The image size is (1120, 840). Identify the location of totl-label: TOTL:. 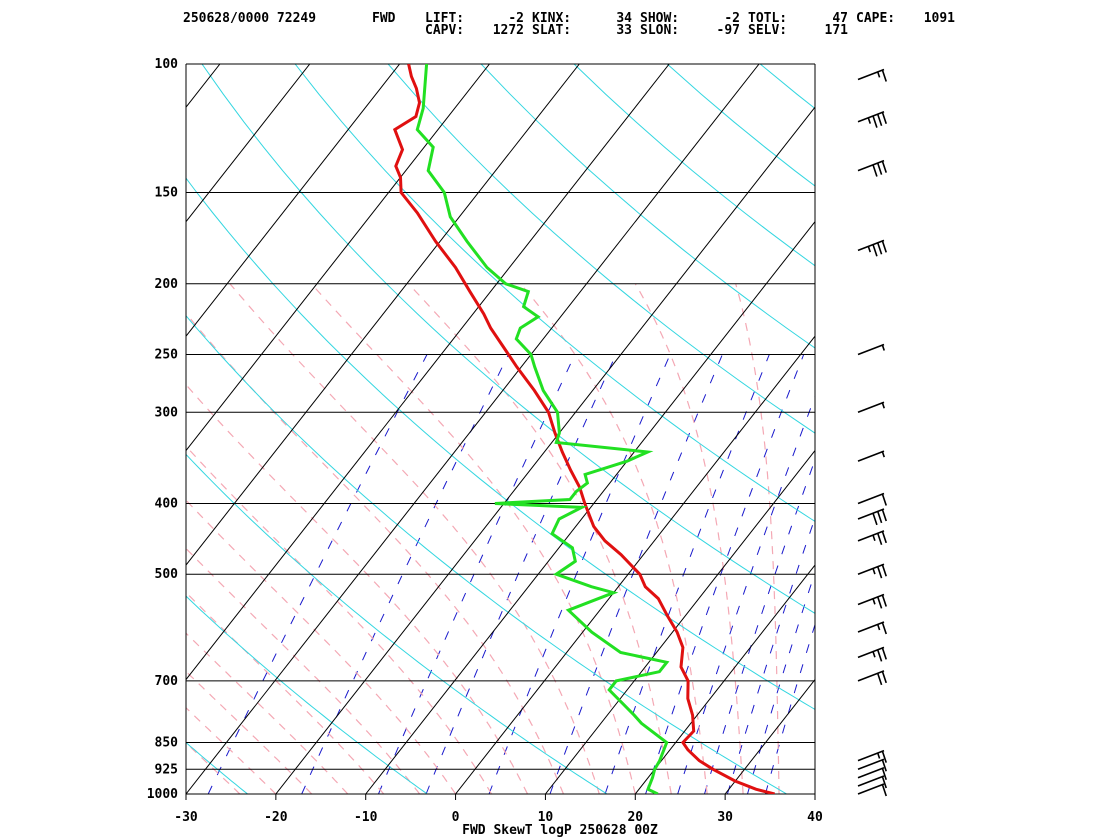
(767, 18).